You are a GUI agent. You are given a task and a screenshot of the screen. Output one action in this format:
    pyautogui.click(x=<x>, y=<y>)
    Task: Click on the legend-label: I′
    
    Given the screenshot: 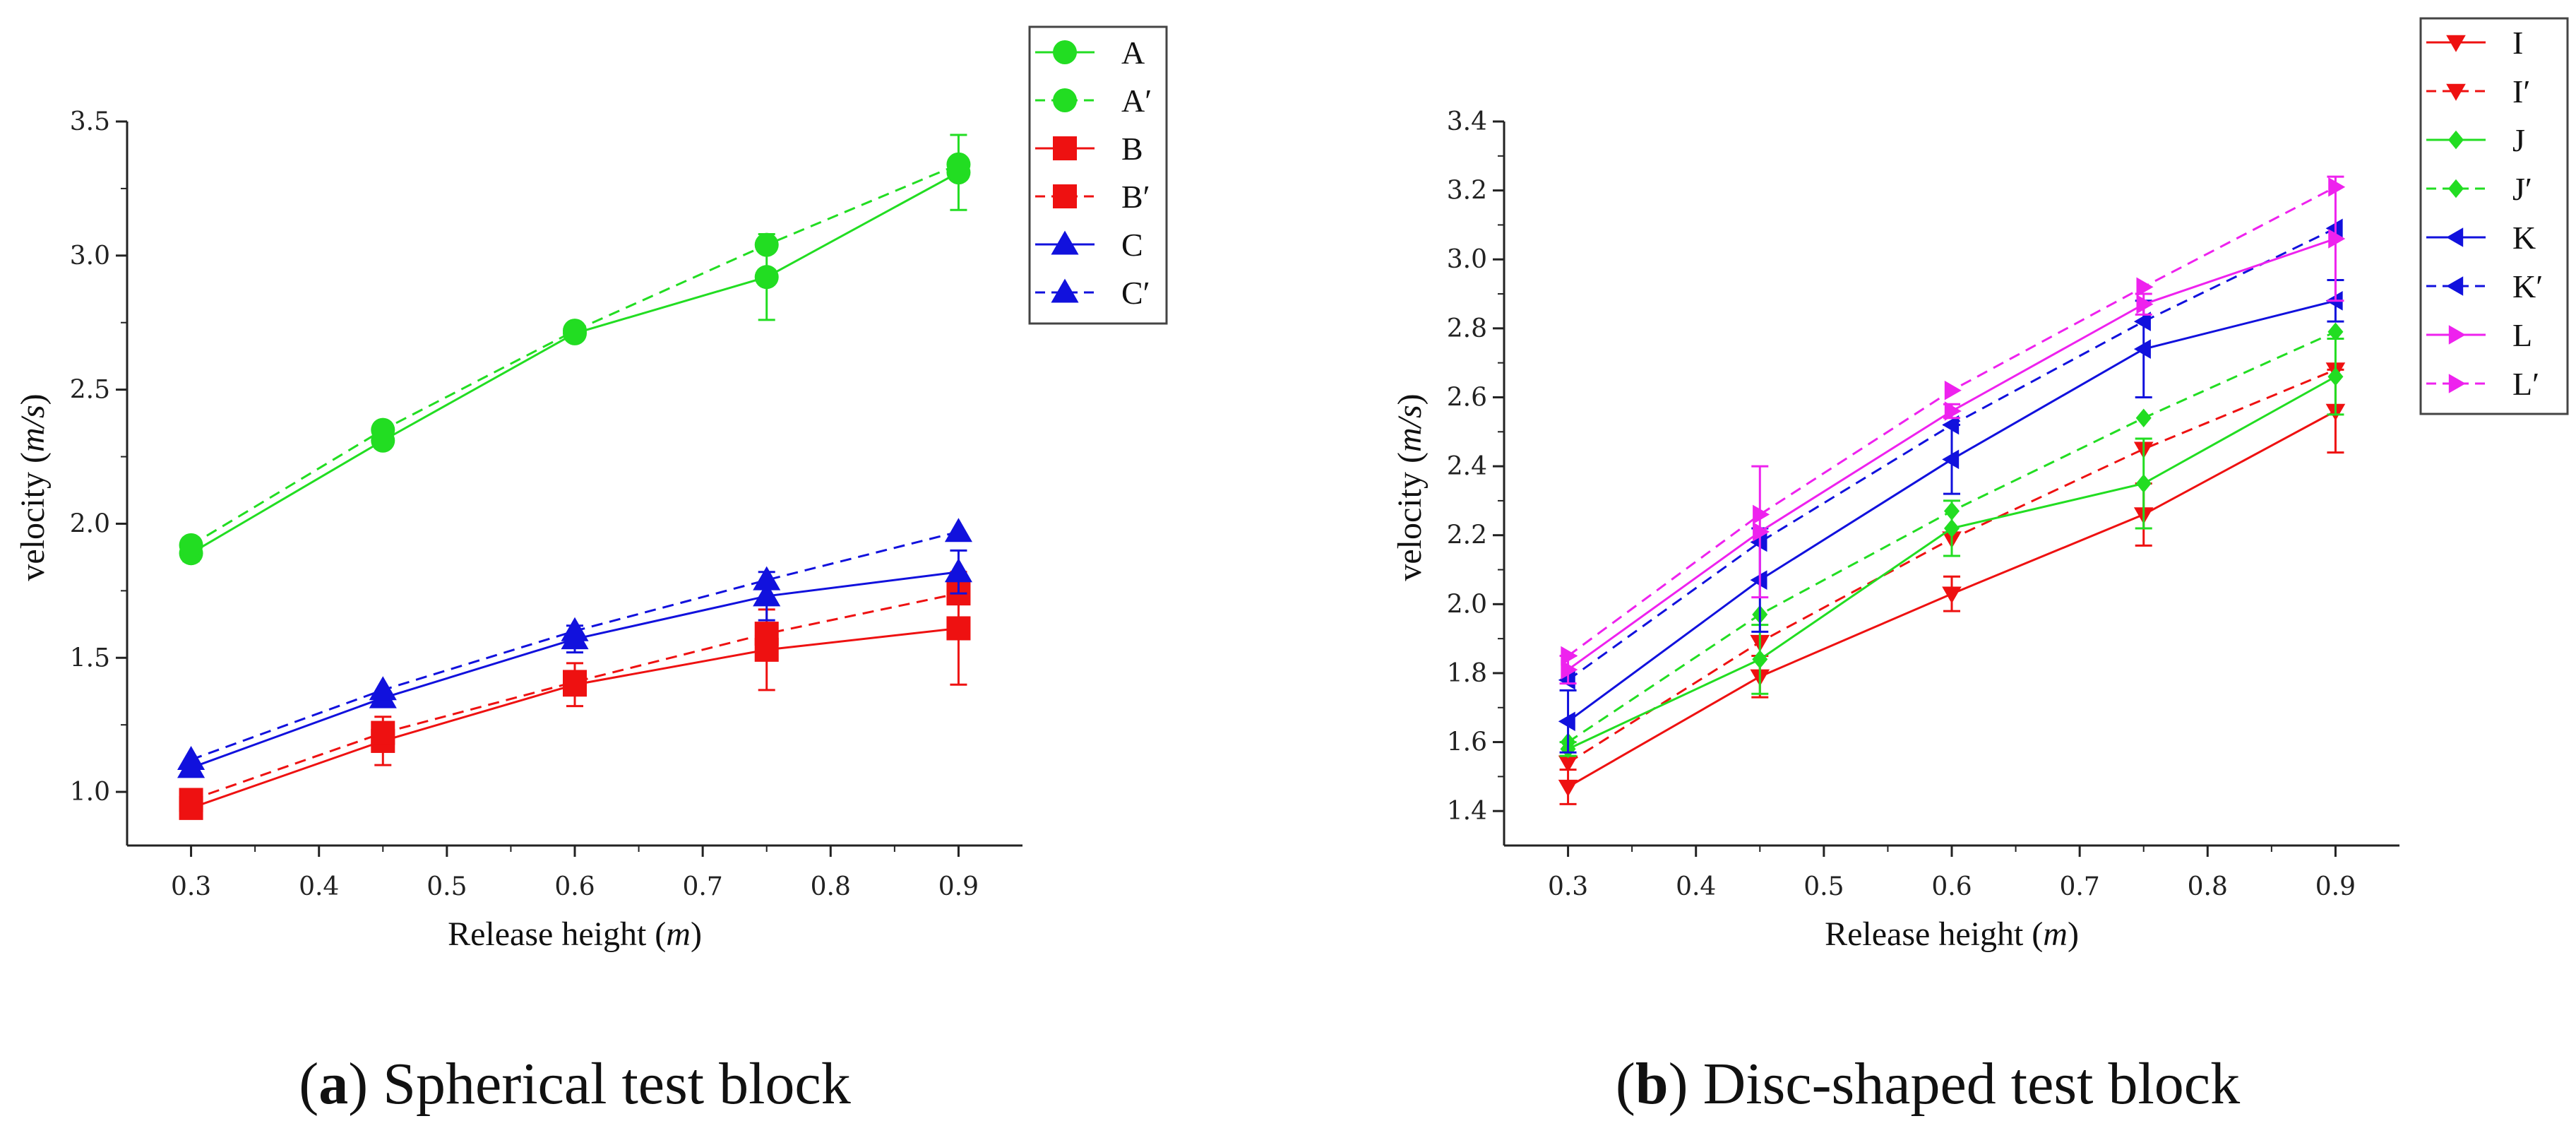 What is the action you would take?
    pyautogui.click(x=2521, y=91)
    